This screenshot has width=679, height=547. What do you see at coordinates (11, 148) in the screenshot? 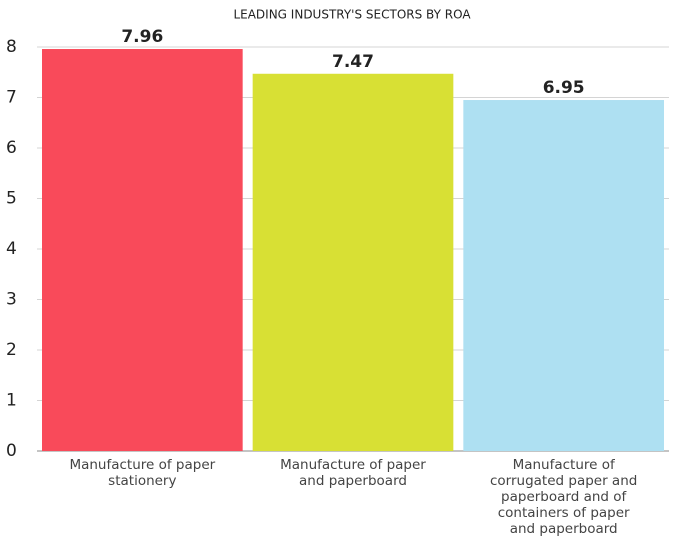
I see `y-tick-label: 6` at bounding box center [11, 148].